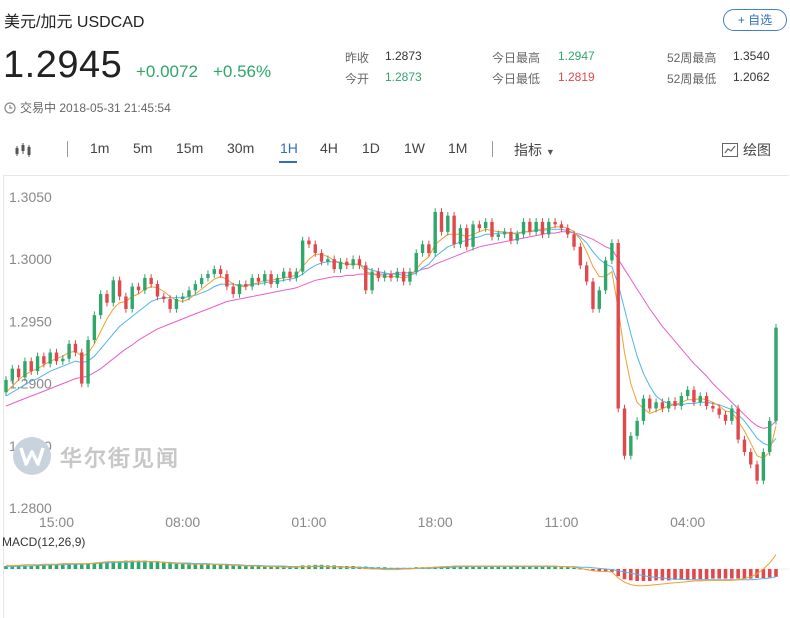 This screenshot has height=618, width=790. Describe the element at coordinates (458, 148) in the screenshot. I see `interval-1mo: 1M` at that location.